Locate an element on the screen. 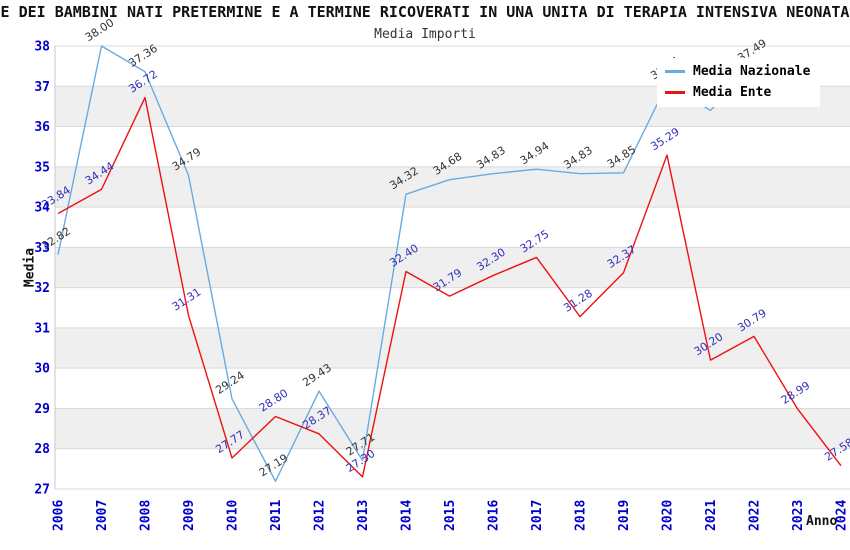 This screenshot has height=550, width=850. x-tick-label: 2010 is located at coordinates (233, 515).